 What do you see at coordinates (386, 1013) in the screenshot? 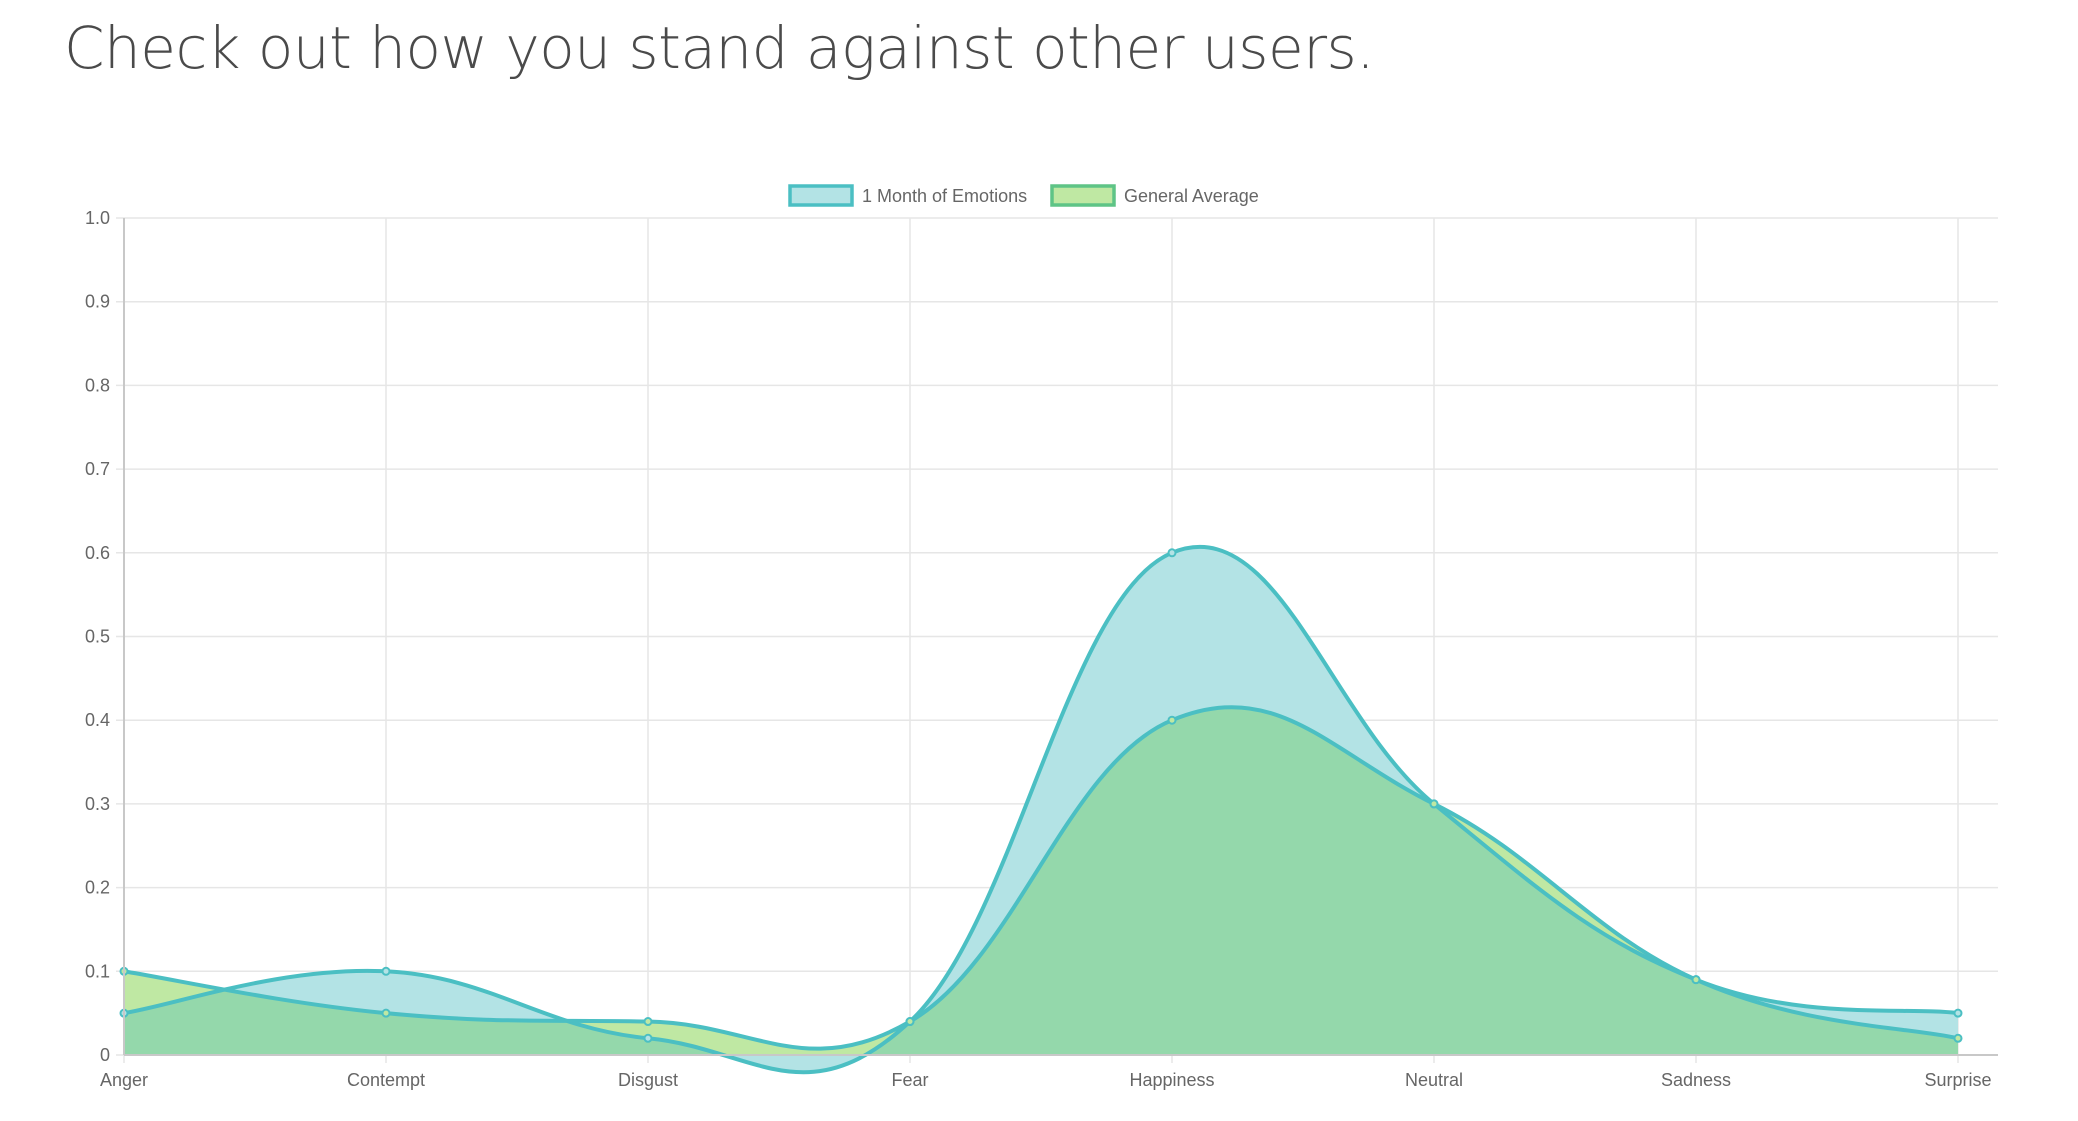
I see `series-2-point-contempt` at bounding box center [386, 1013].